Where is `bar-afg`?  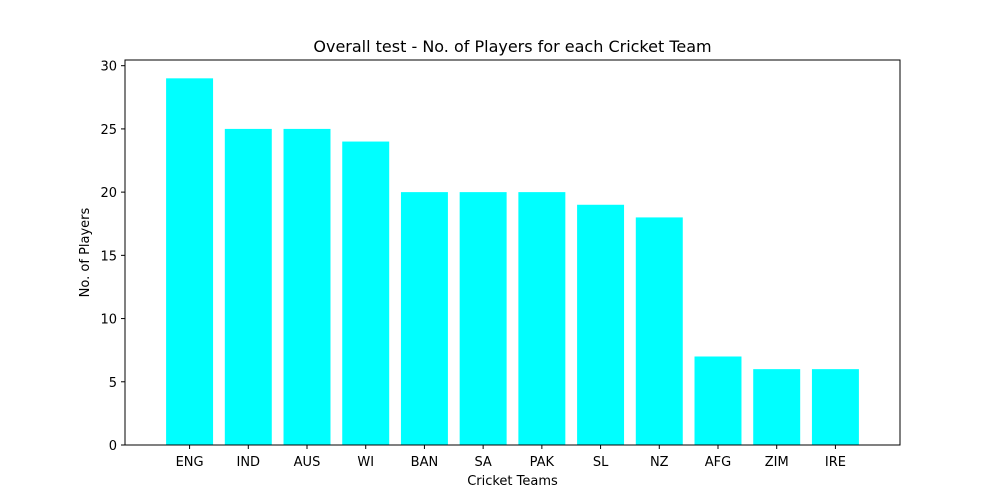 bar-afg is located at coordinates (718, 400).